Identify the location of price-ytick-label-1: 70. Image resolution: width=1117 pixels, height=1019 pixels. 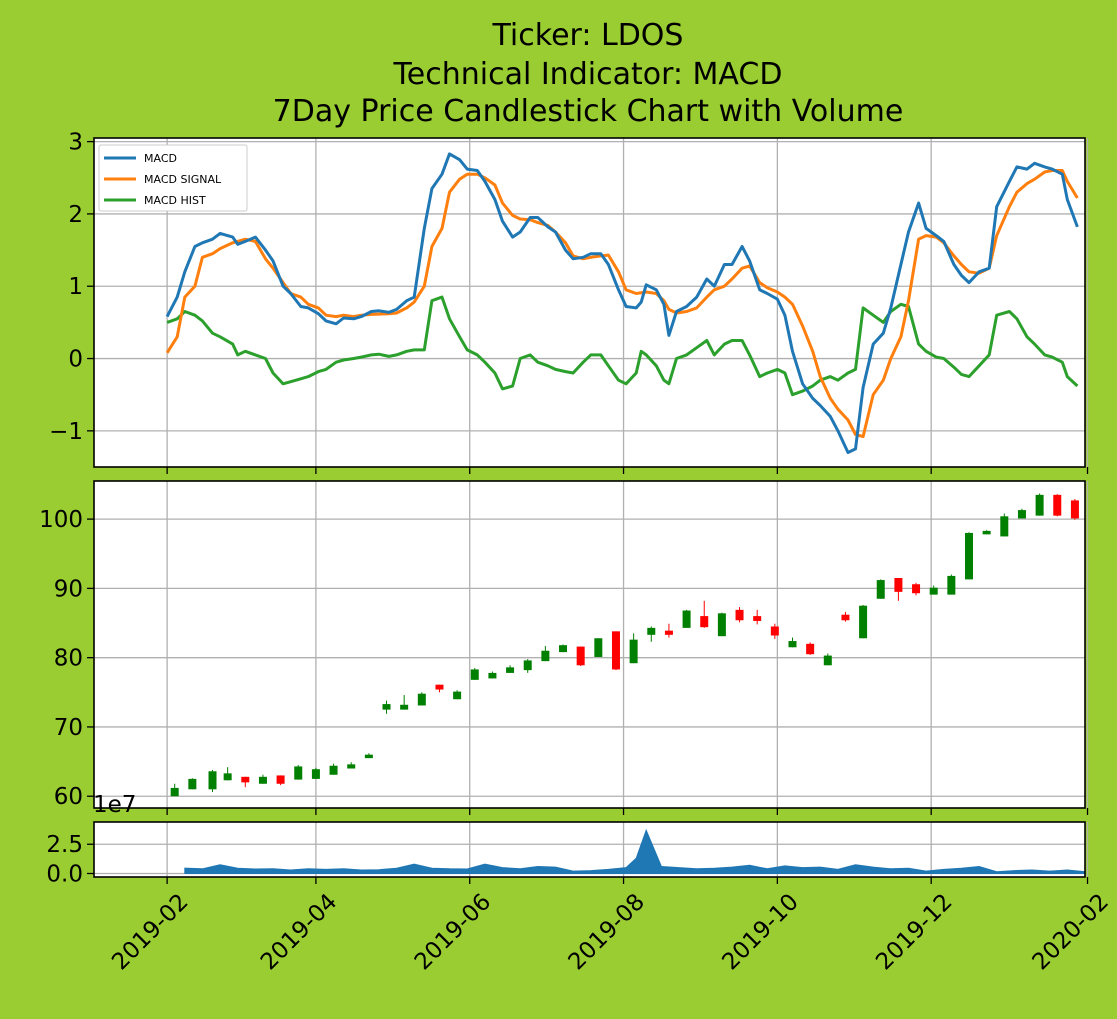
(68, 728).